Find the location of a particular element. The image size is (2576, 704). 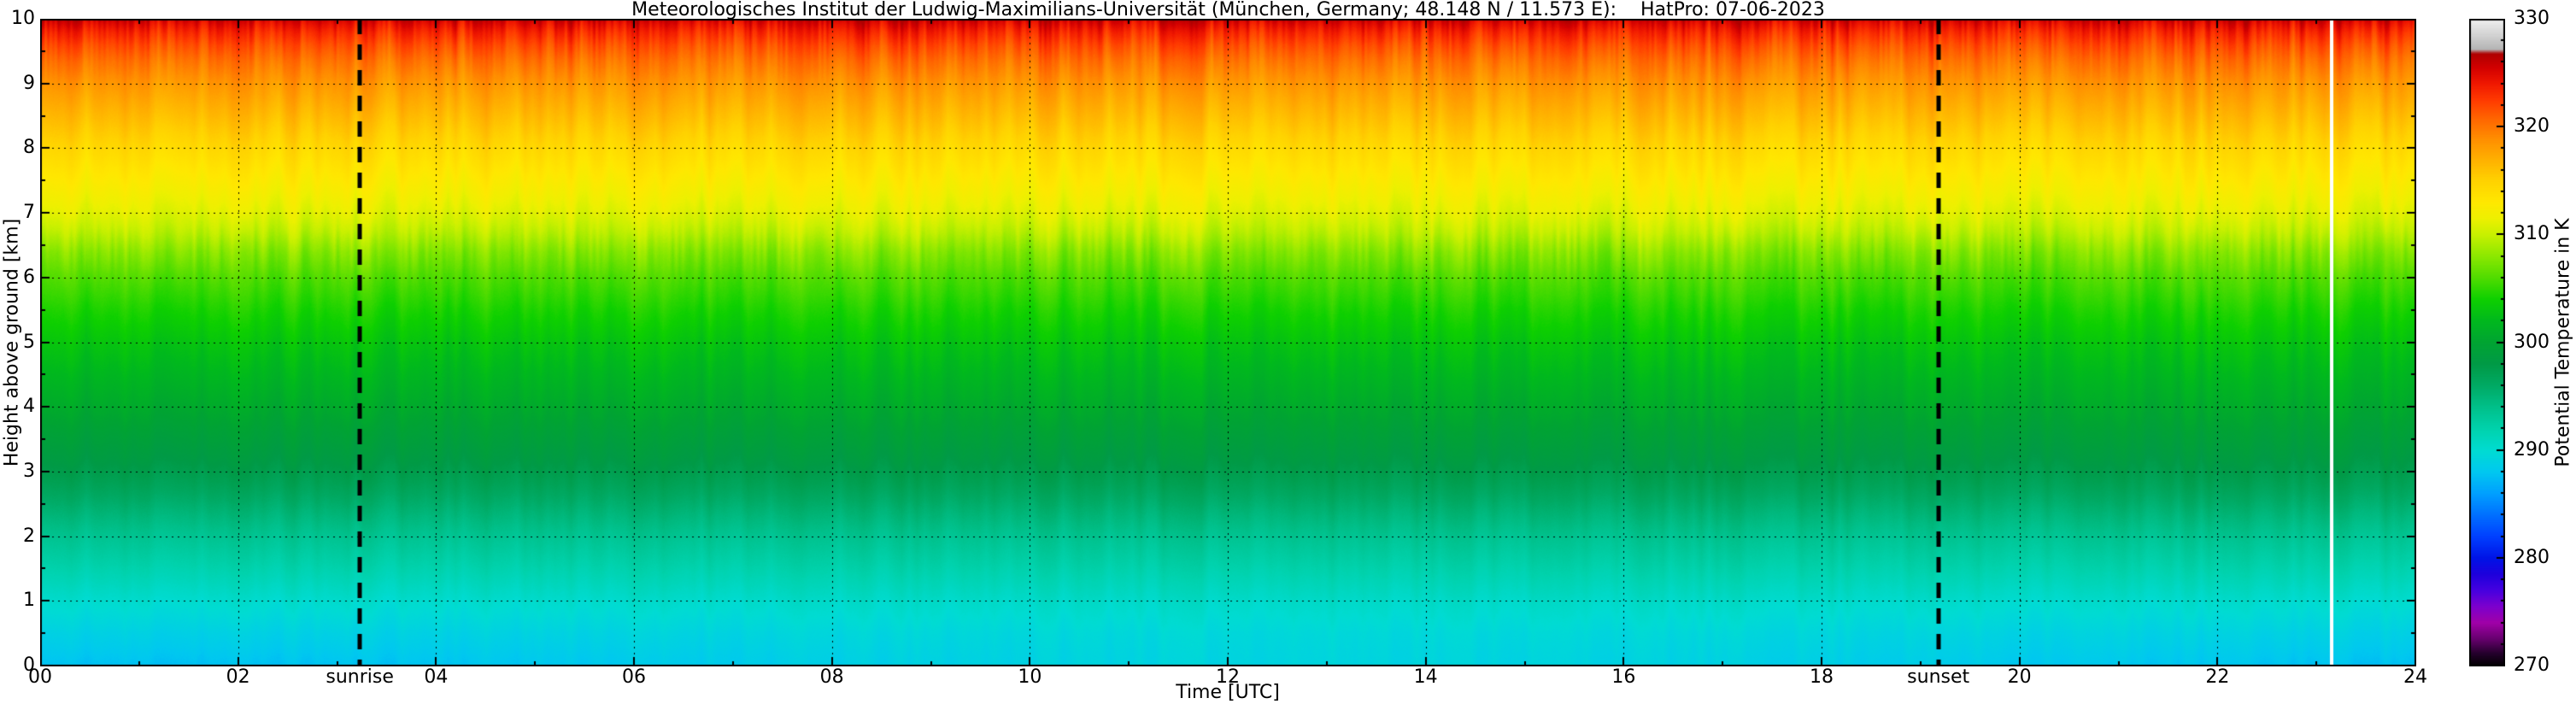

x-tick-label: 06 is located at coordinates (634, 677).